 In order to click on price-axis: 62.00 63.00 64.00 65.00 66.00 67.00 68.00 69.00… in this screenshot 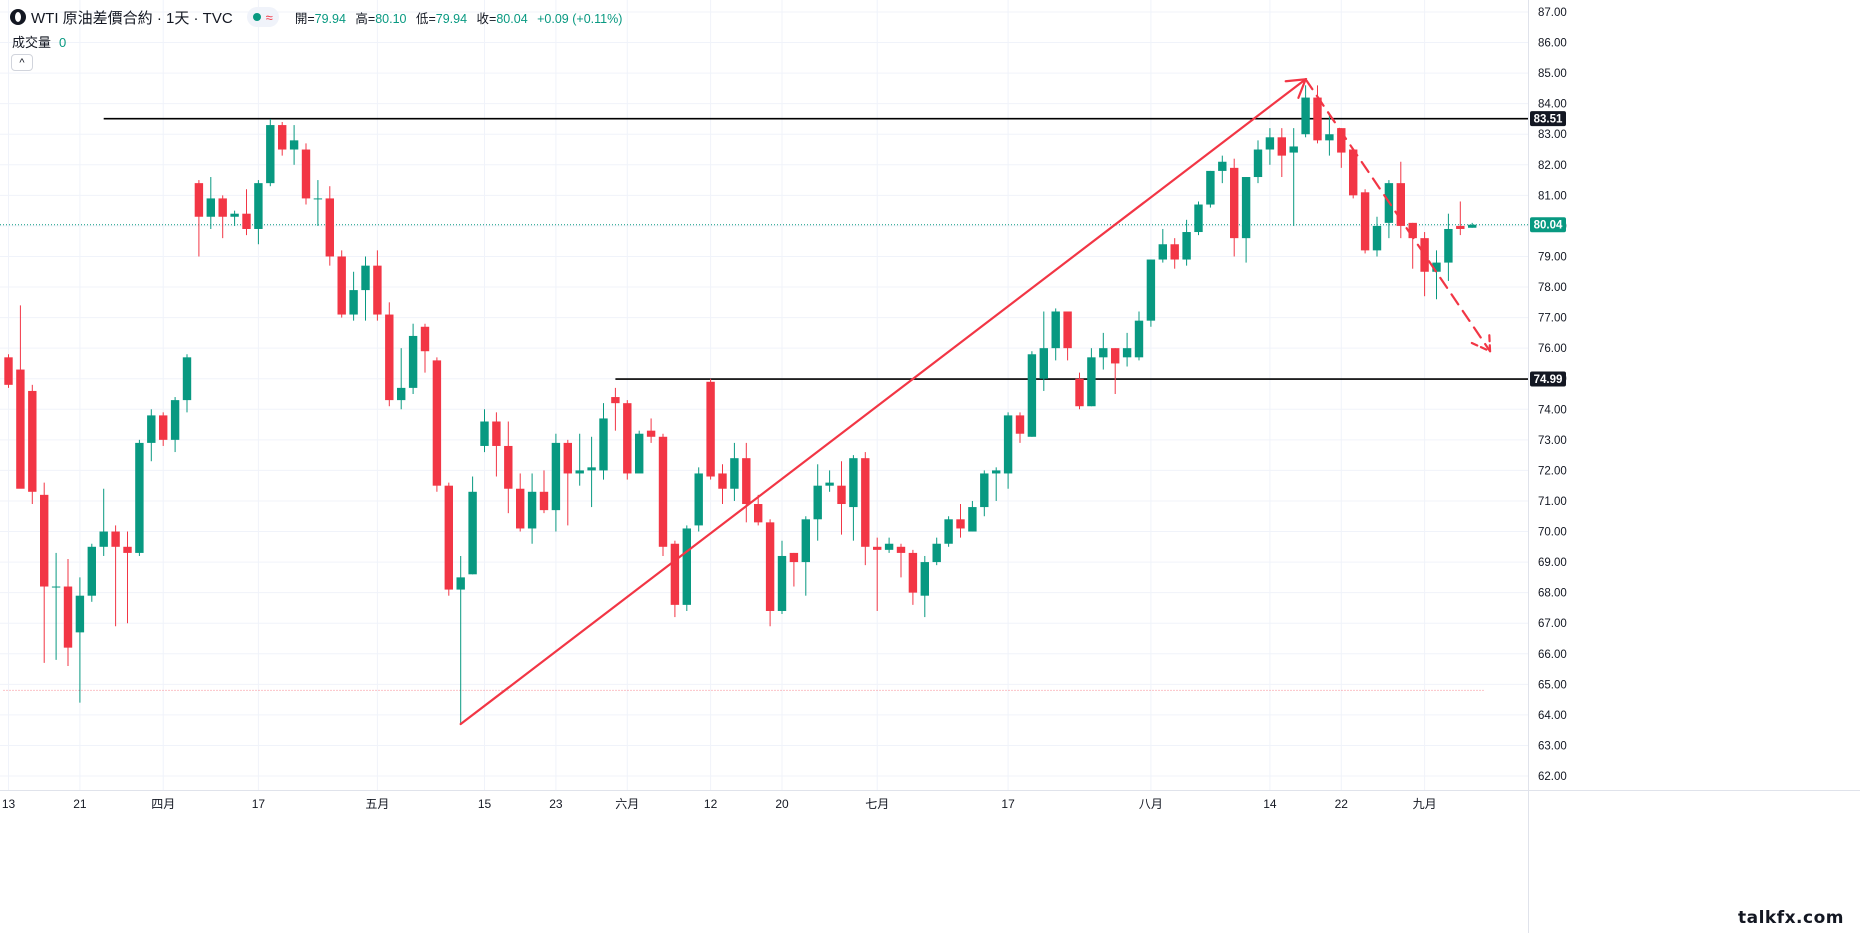, I will do `click(1547, 466)`.